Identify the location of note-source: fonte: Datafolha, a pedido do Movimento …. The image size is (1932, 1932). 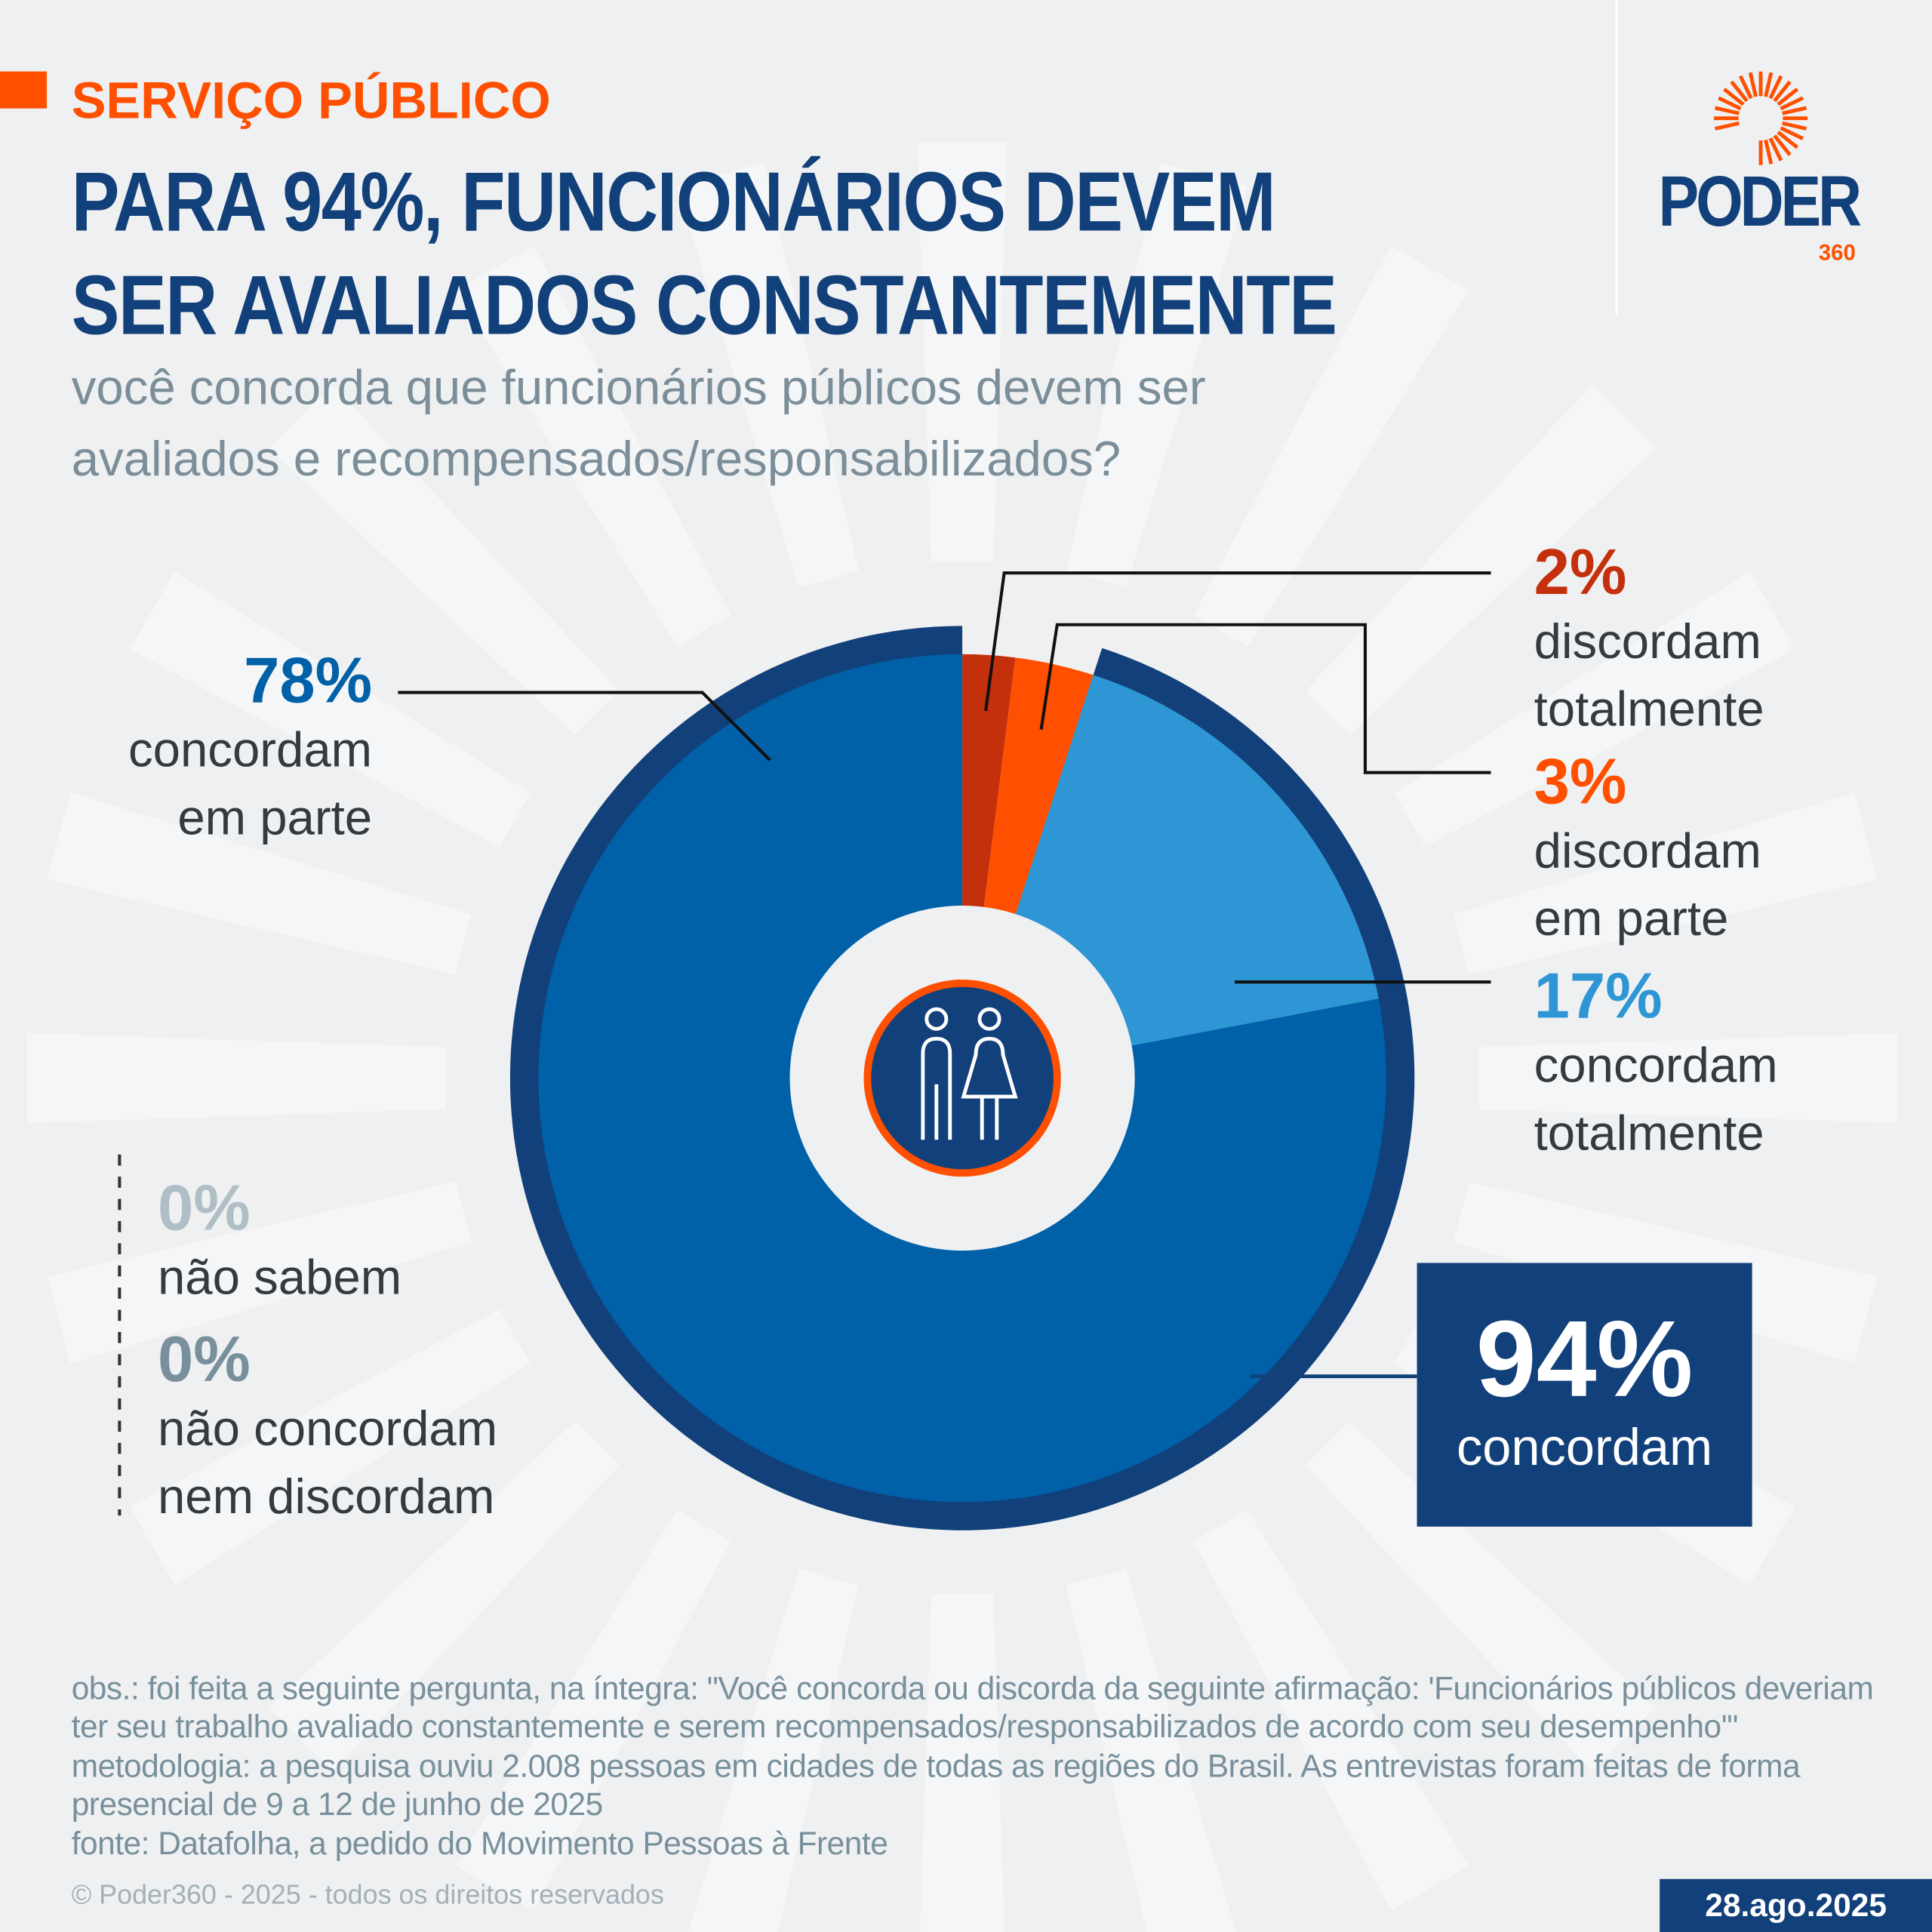
(479, 1843).